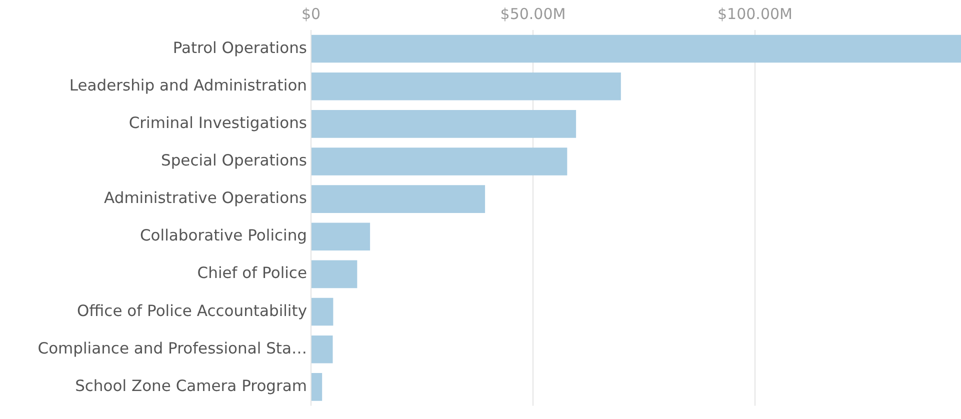  I want to click on x-tick-label: $0, so click(311, 13).